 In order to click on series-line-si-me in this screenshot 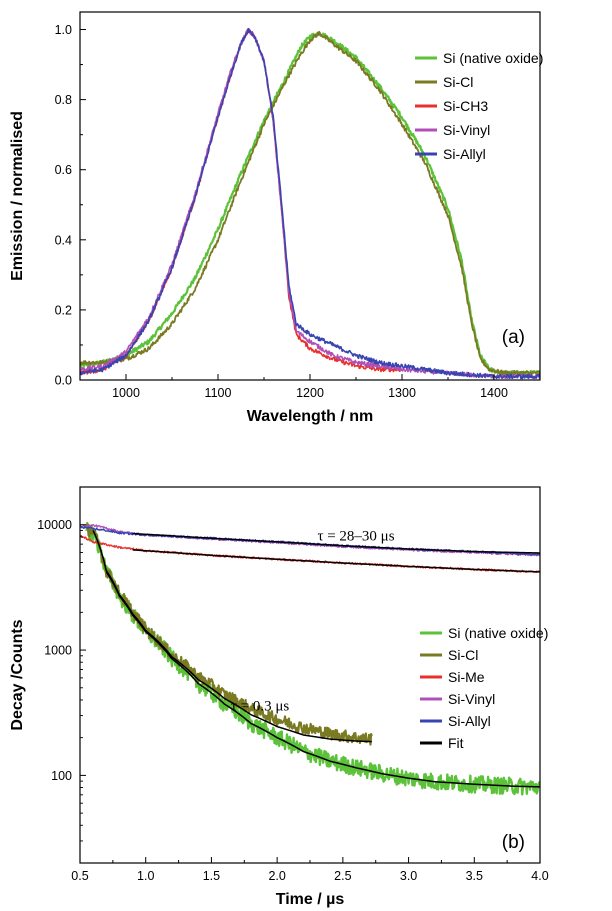, I will do `click(310, 554)`.